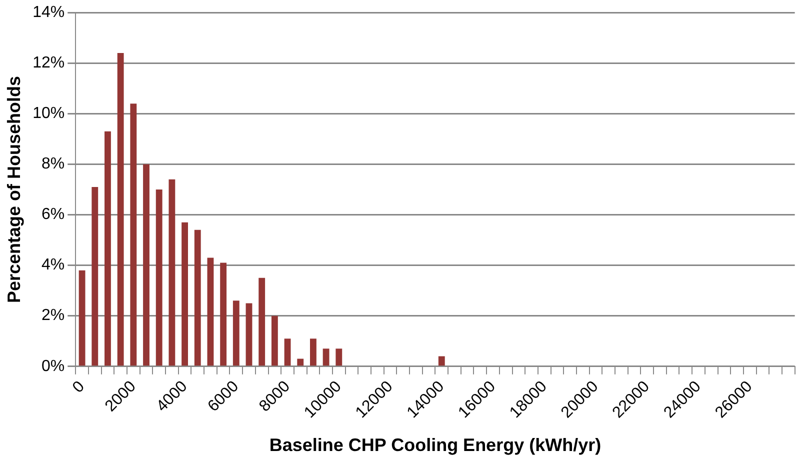  Describe the element at coordinates (435, 445) in the screenshot. I see `x-axis-title: Baseline CHP Cooling Energy (kWh/yr)` at that location.